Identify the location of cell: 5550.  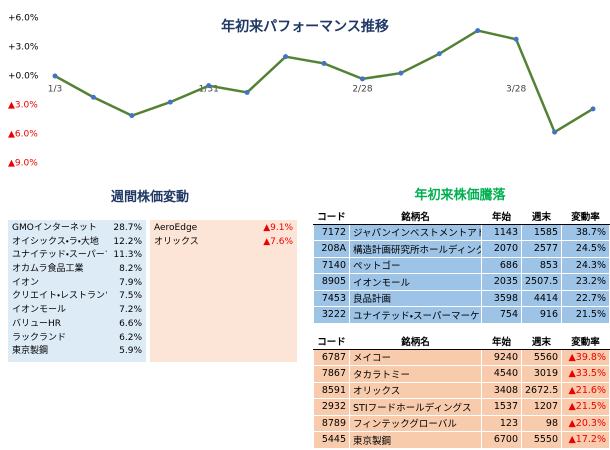
(541, 440).